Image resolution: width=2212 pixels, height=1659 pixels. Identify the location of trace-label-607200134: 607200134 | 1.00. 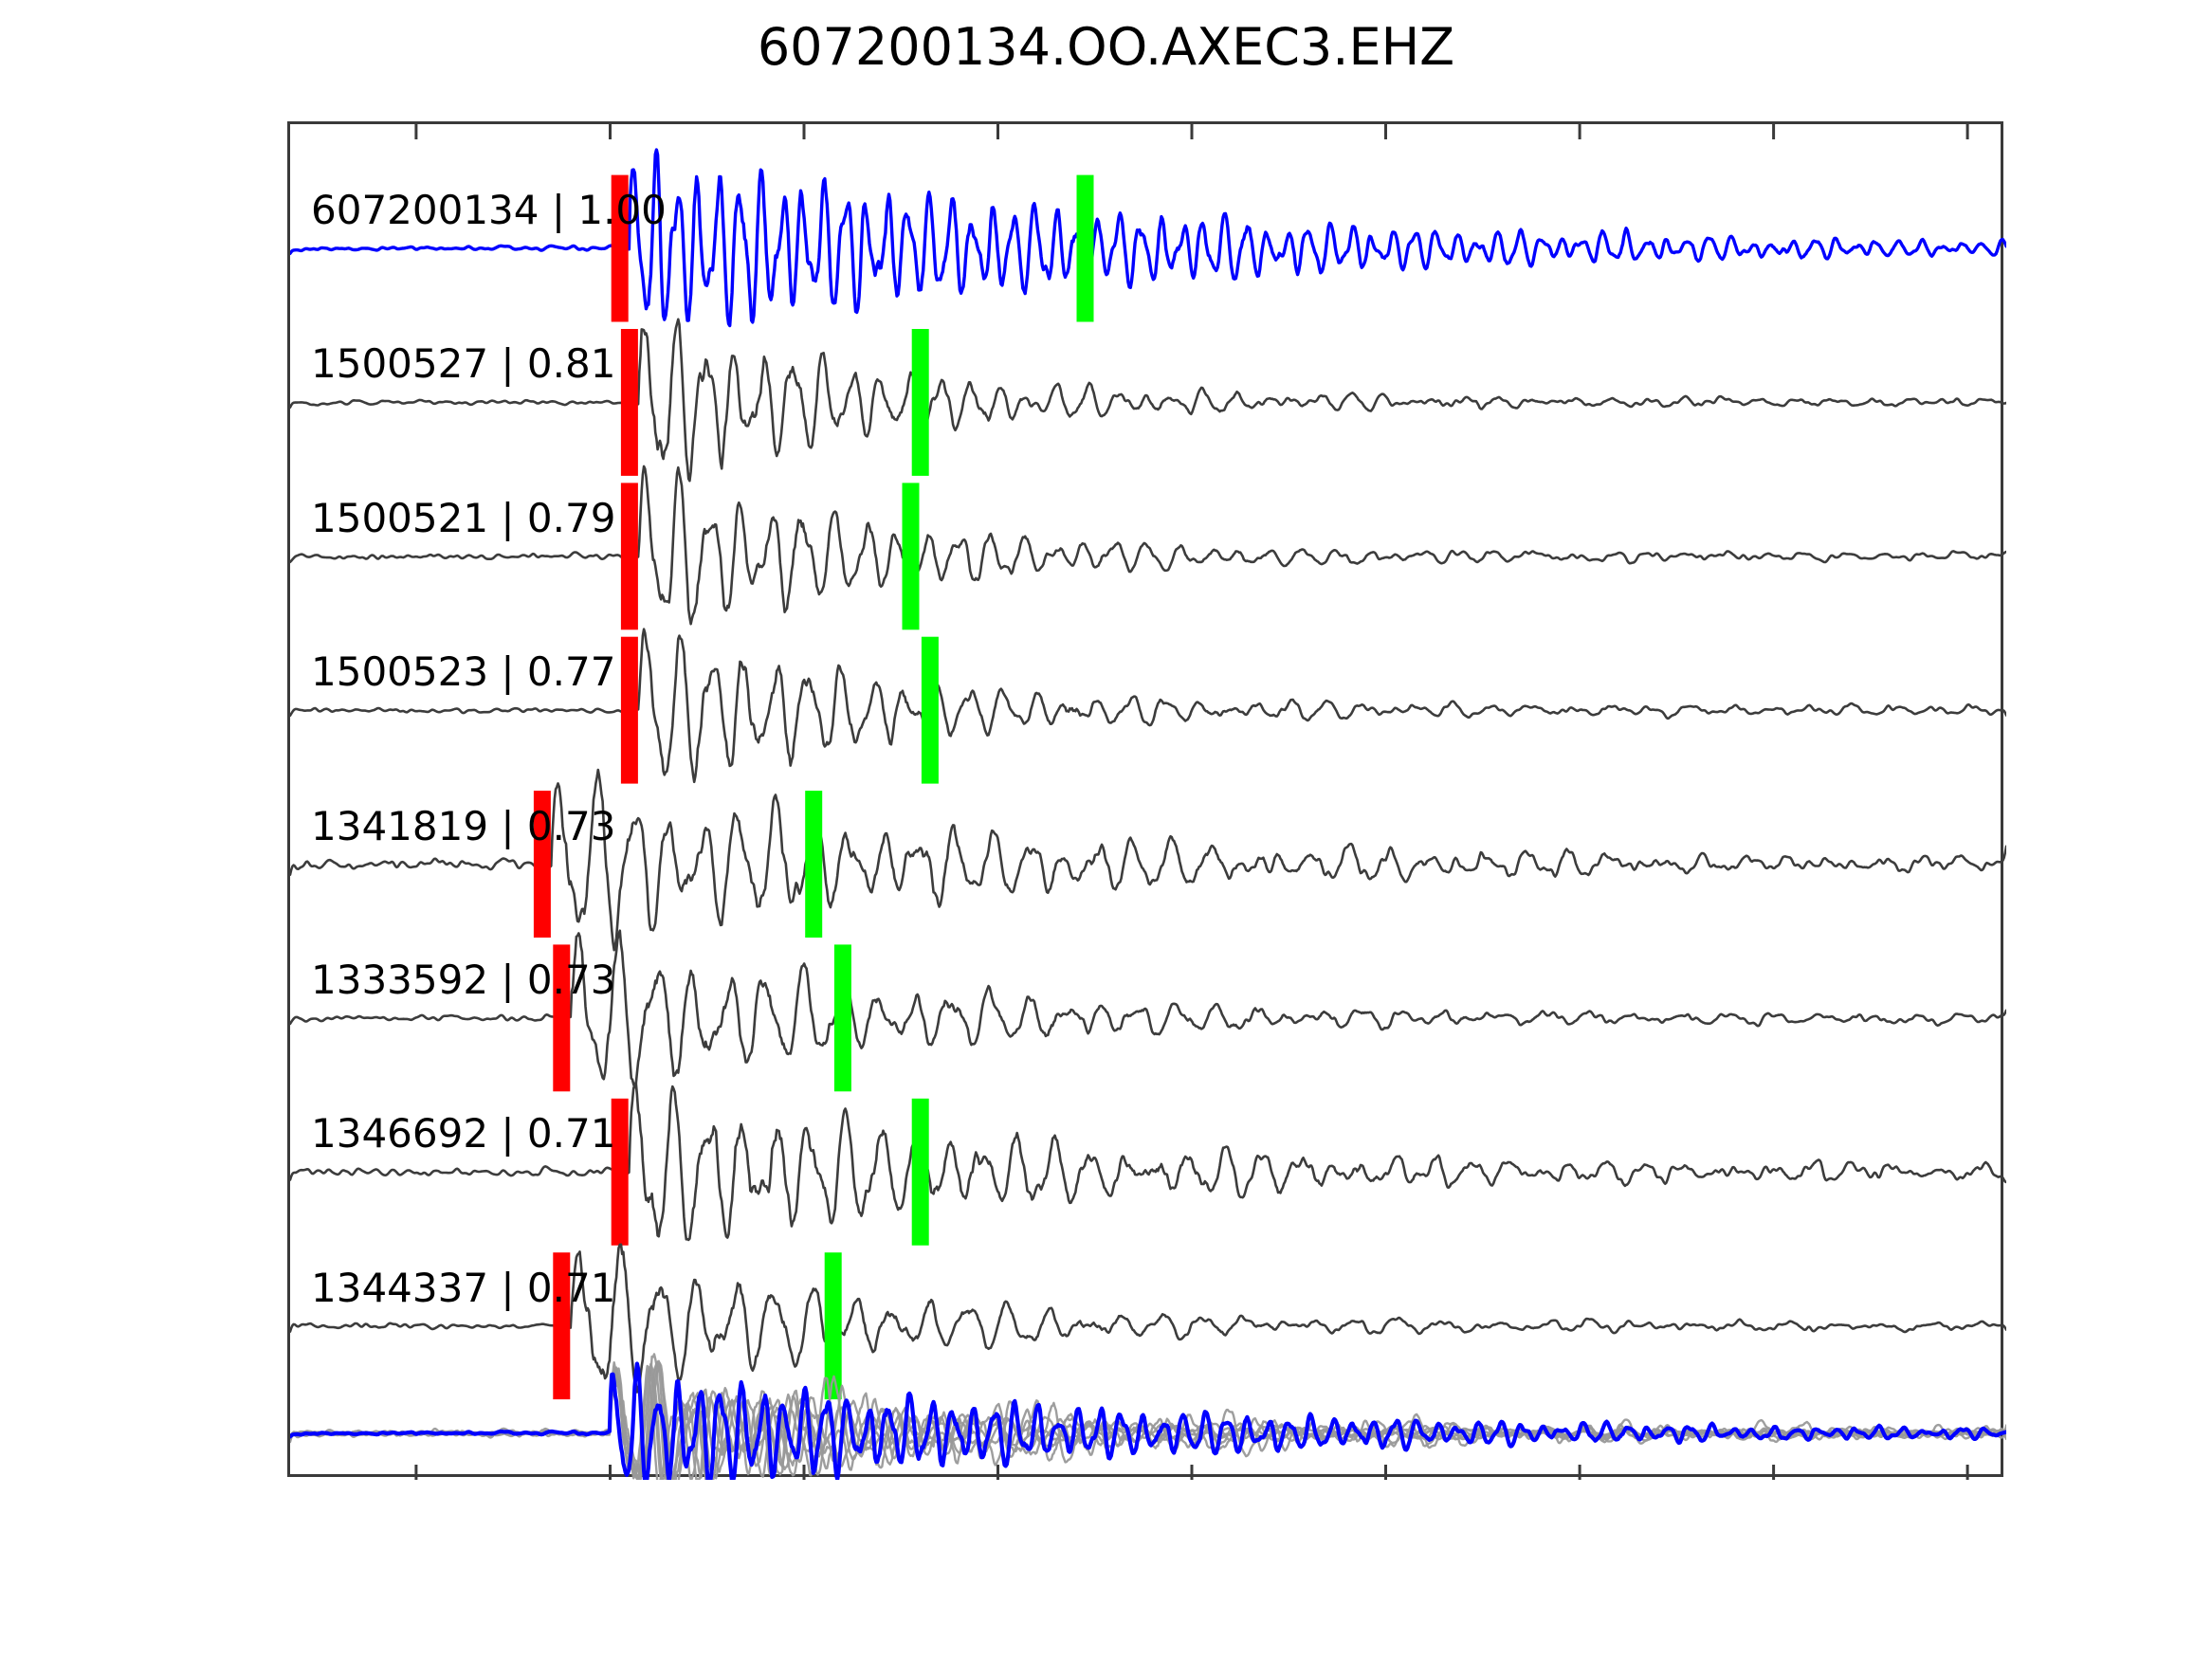
(489, 210).